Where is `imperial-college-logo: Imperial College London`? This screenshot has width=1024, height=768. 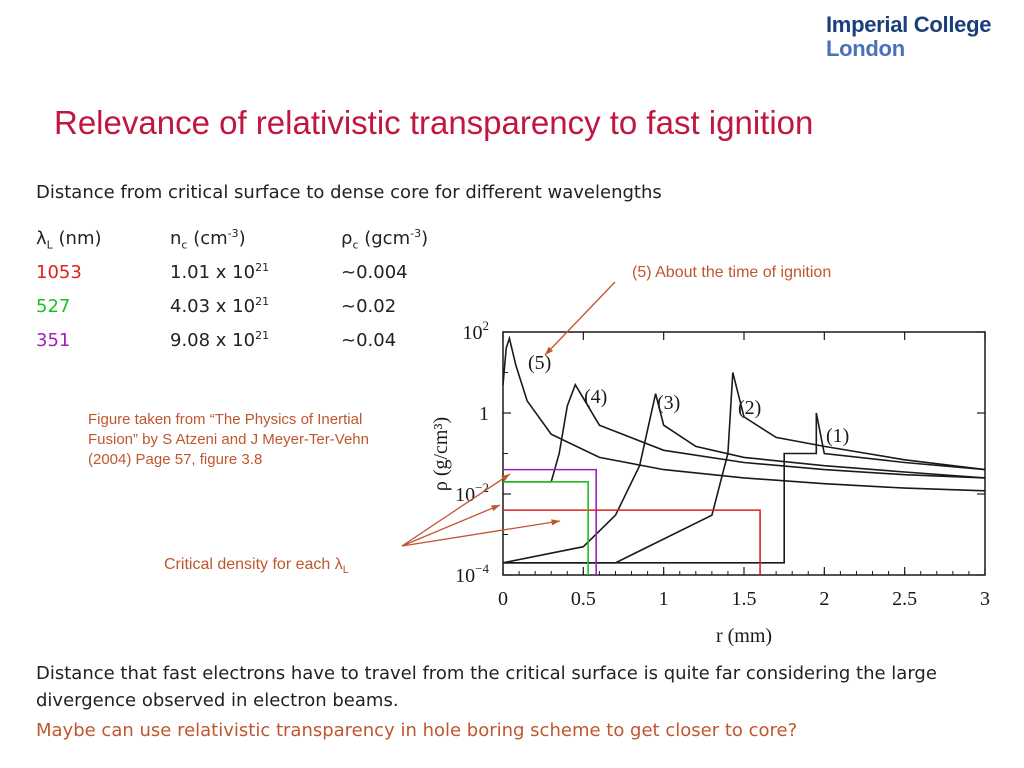 imperial-college-logo: Imperial College London is located at coordinates (908, 37).